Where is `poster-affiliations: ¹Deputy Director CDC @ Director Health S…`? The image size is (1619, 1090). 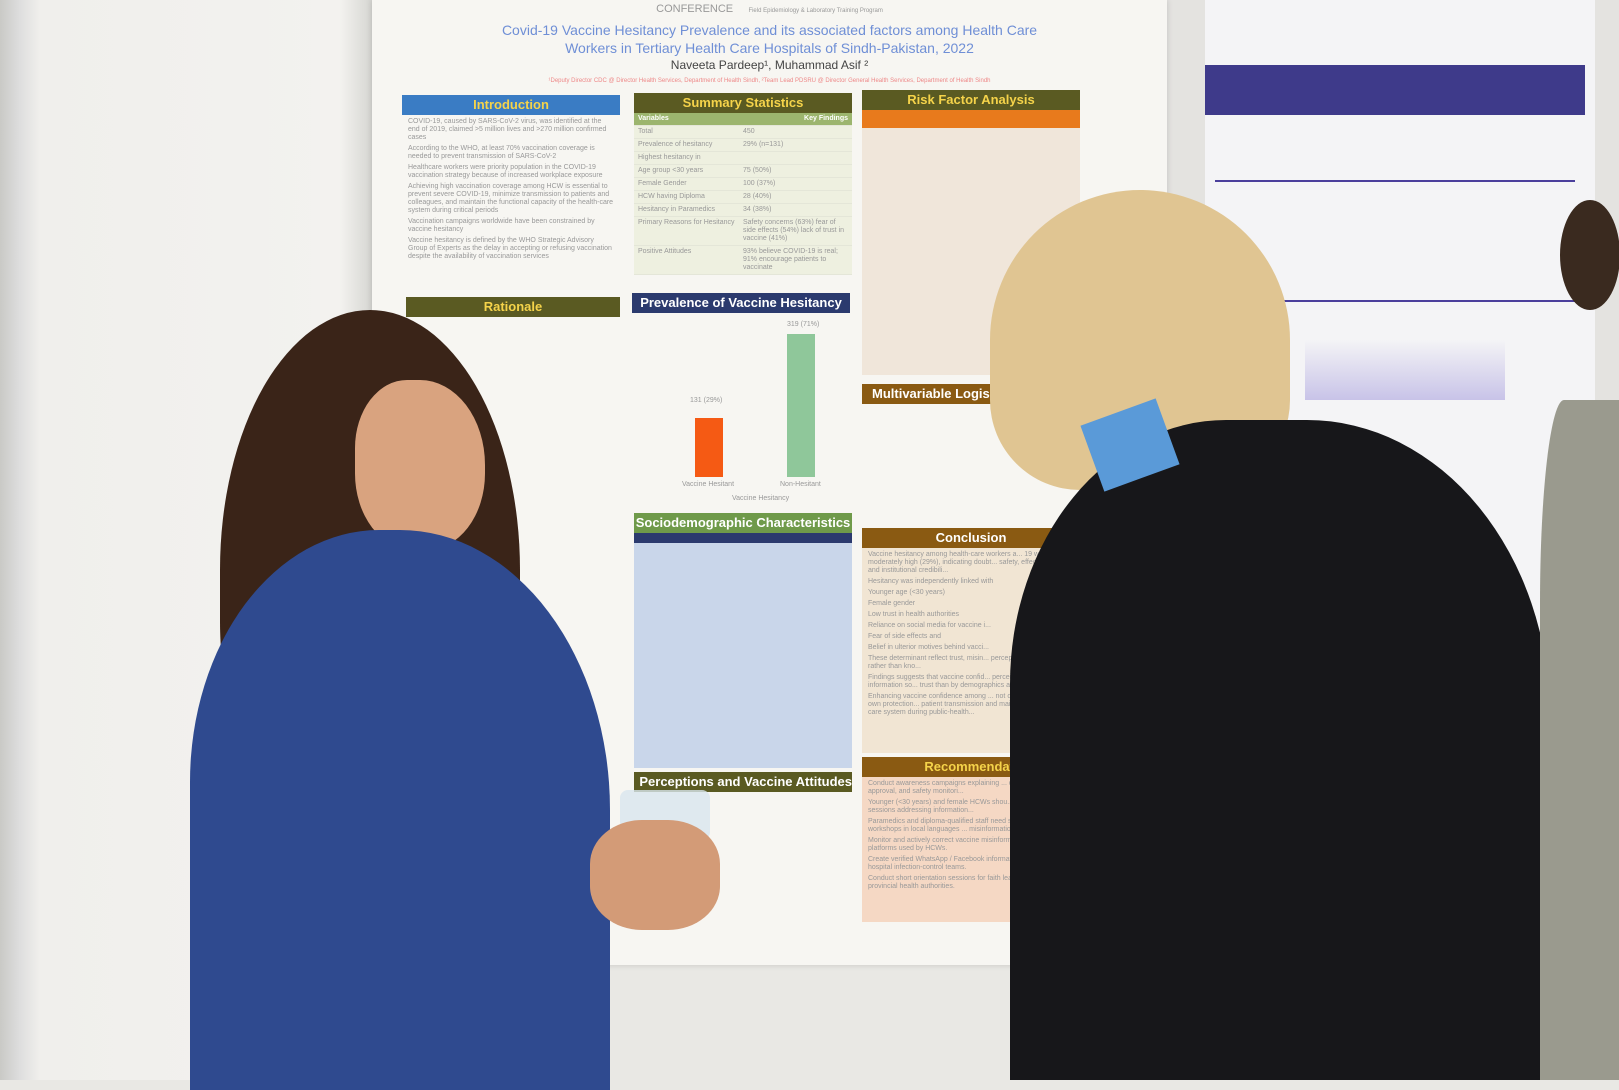 poster-affiliations: ¹Deputy Director CDC @ Director Health S… is located at coordinates (769, 81).